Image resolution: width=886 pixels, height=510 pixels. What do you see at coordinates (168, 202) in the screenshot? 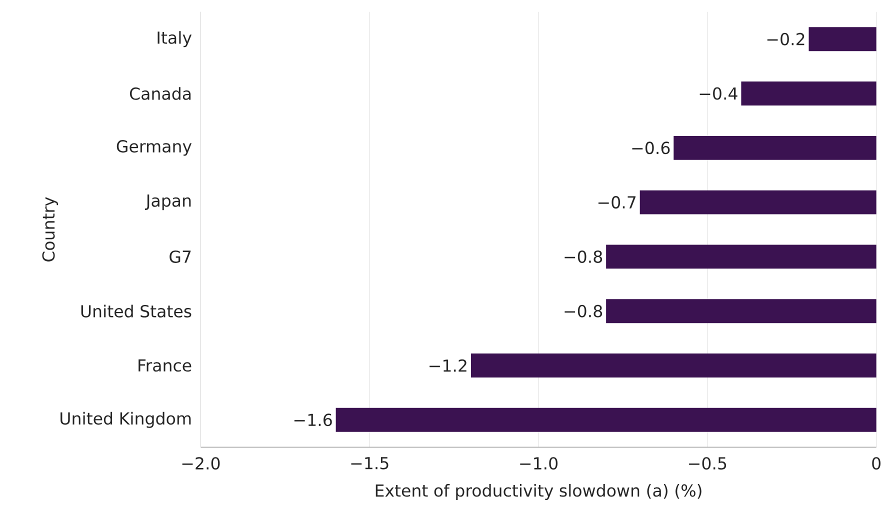
I see `y-tick-label: Japan` at bounding box center [168, 202].